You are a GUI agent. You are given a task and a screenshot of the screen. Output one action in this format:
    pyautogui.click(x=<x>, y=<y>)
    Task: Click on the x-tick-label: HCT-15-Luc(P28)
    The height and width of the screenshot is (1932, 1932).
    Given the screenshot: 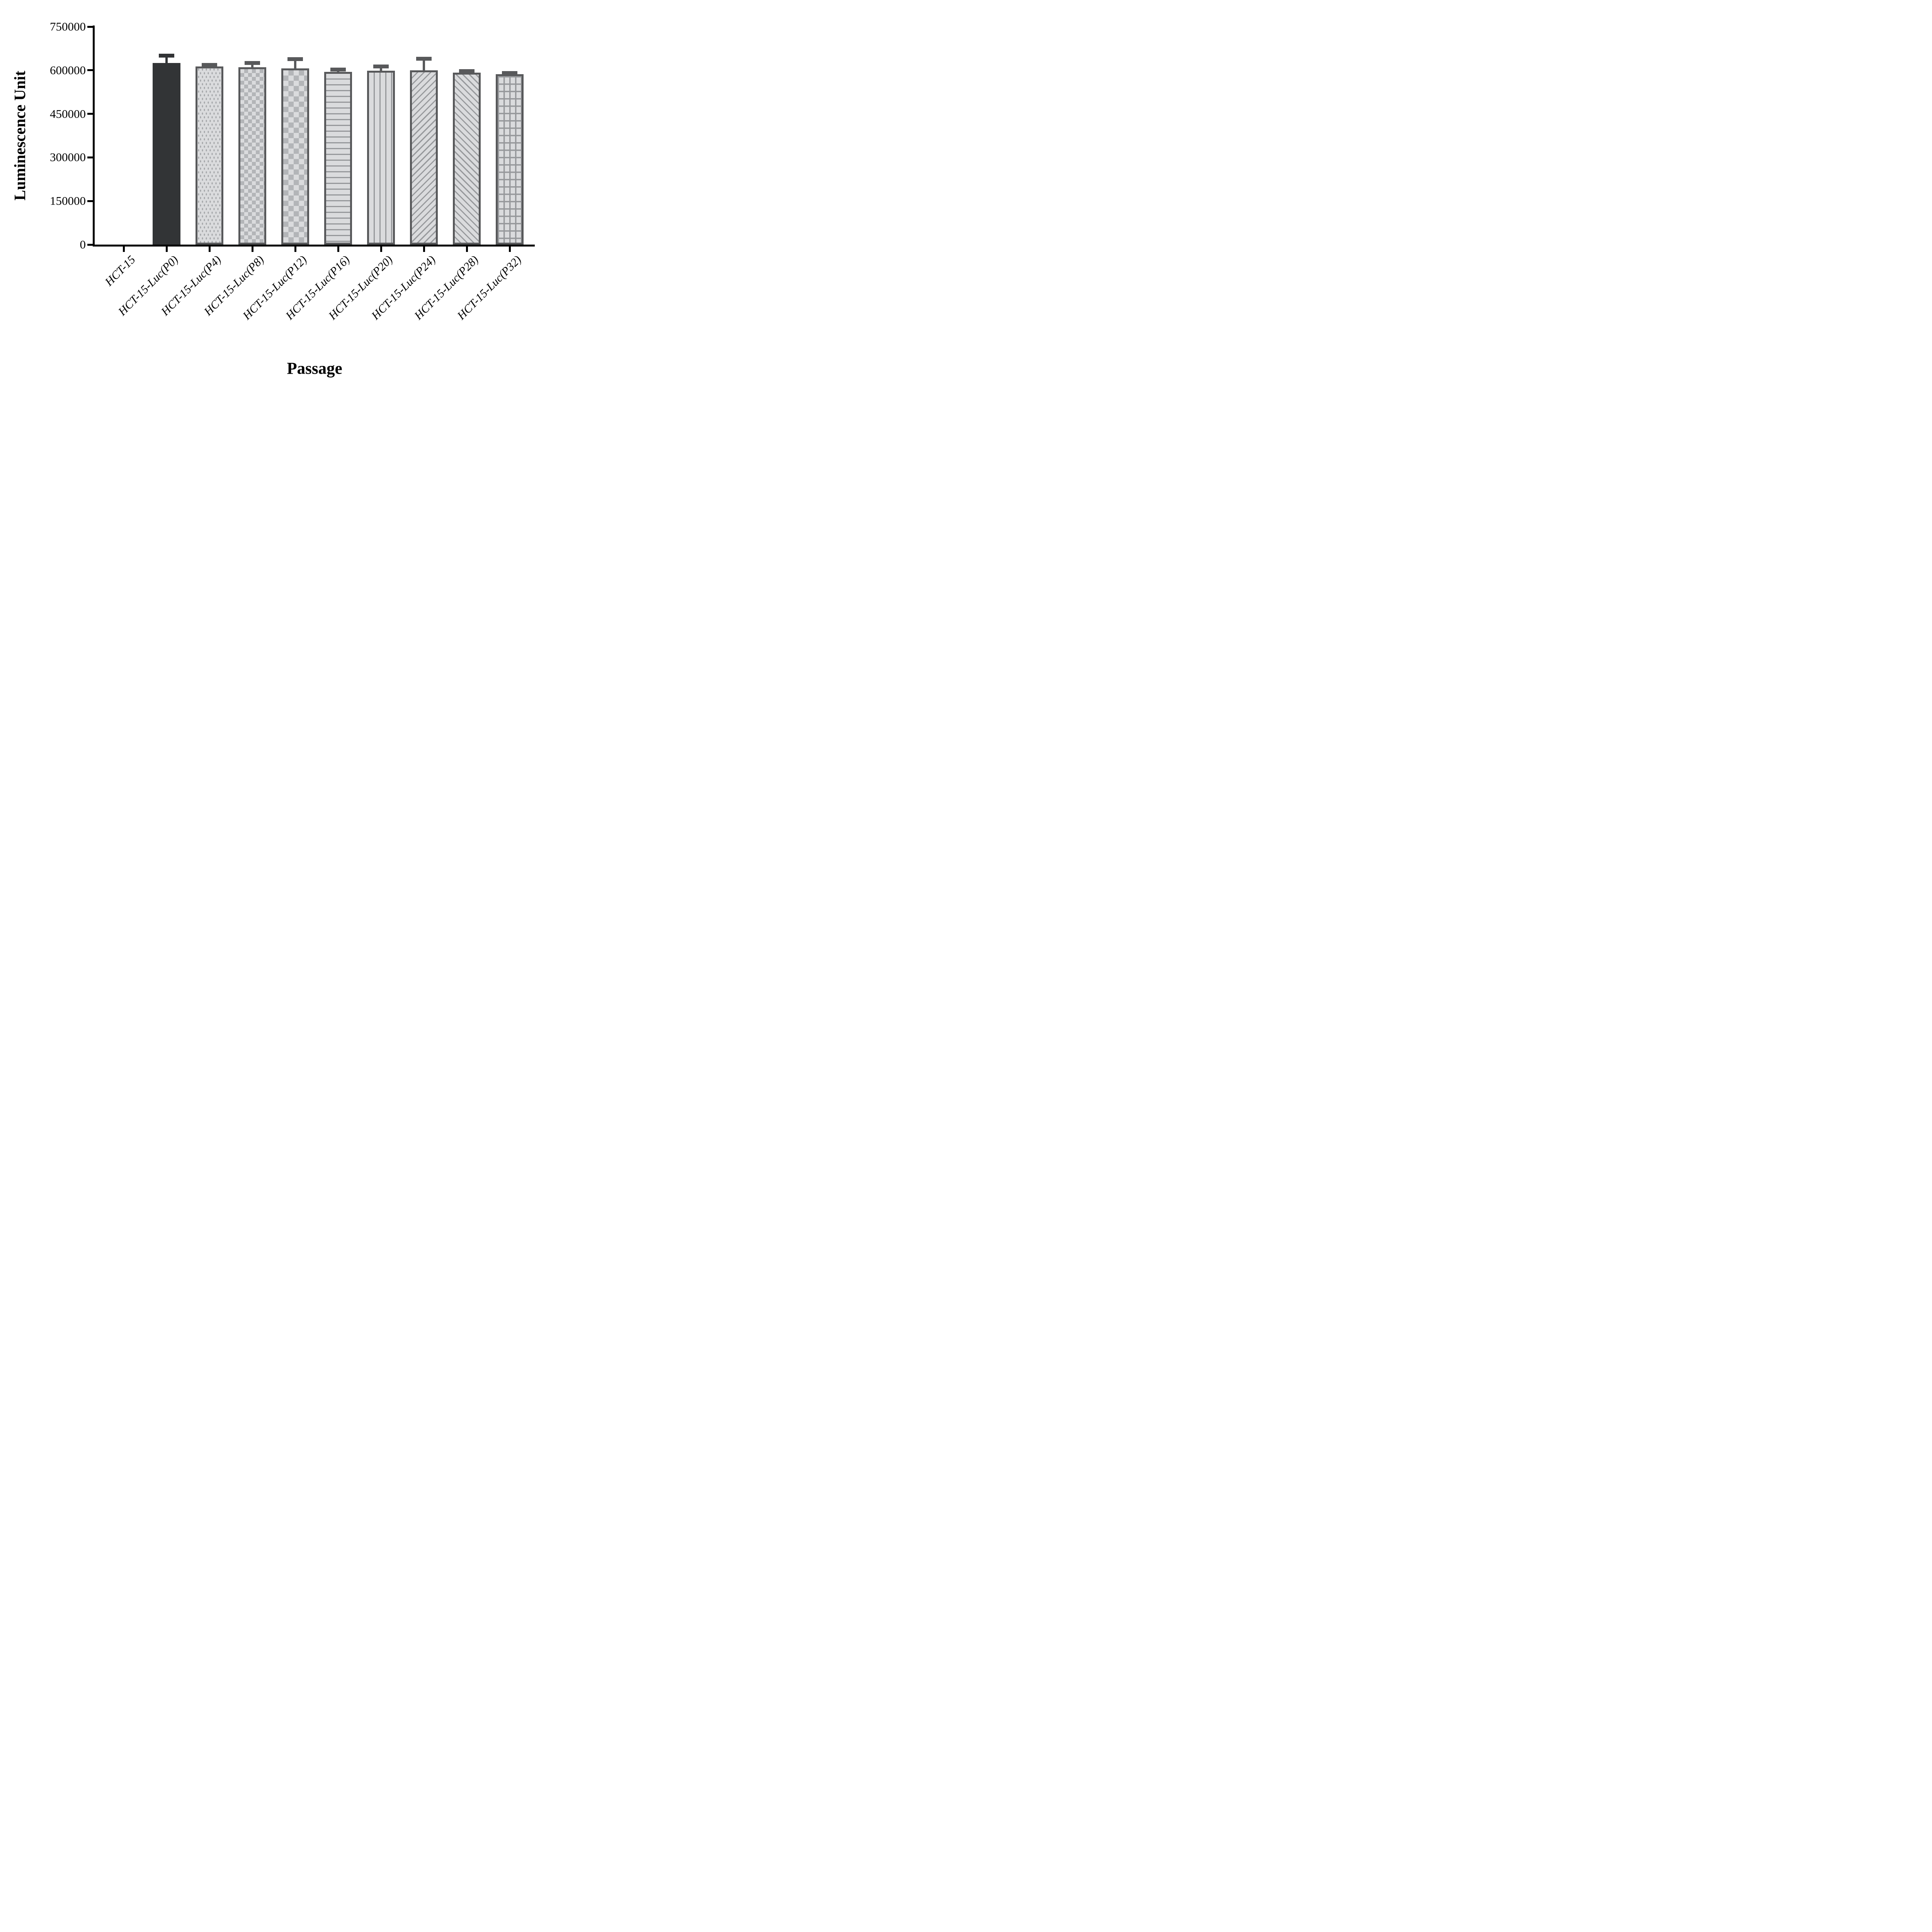 What is the action you would take?
    pyautogui.click(x=446, y=287)
    